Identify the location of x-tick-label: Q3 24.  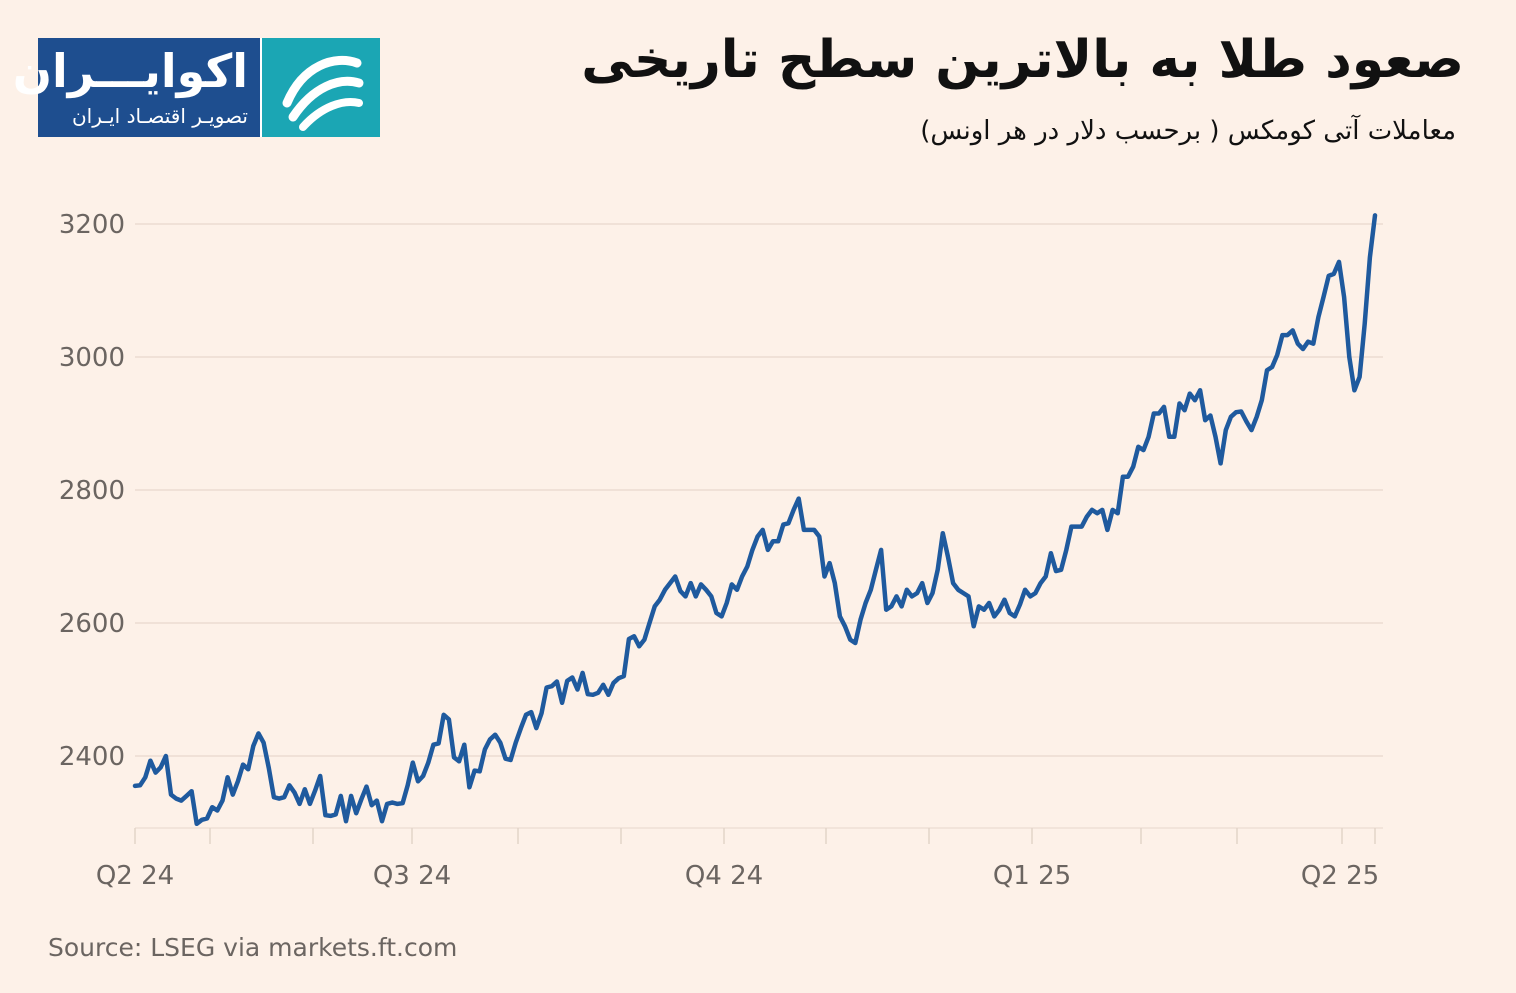
(412, 876).